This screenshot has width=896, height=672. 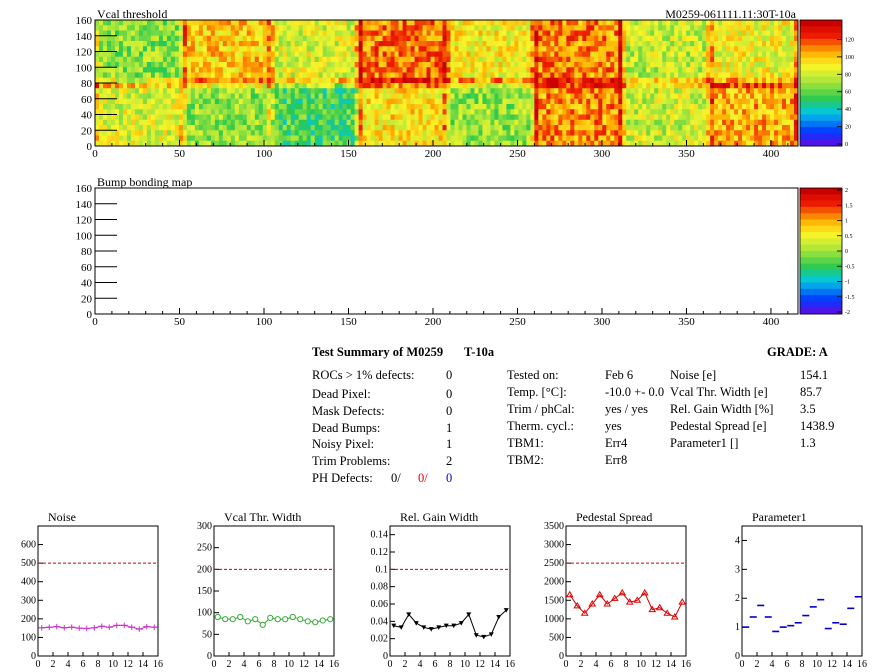 I want to click on y-tick-label: 0.14, so click(x=380, y=535).